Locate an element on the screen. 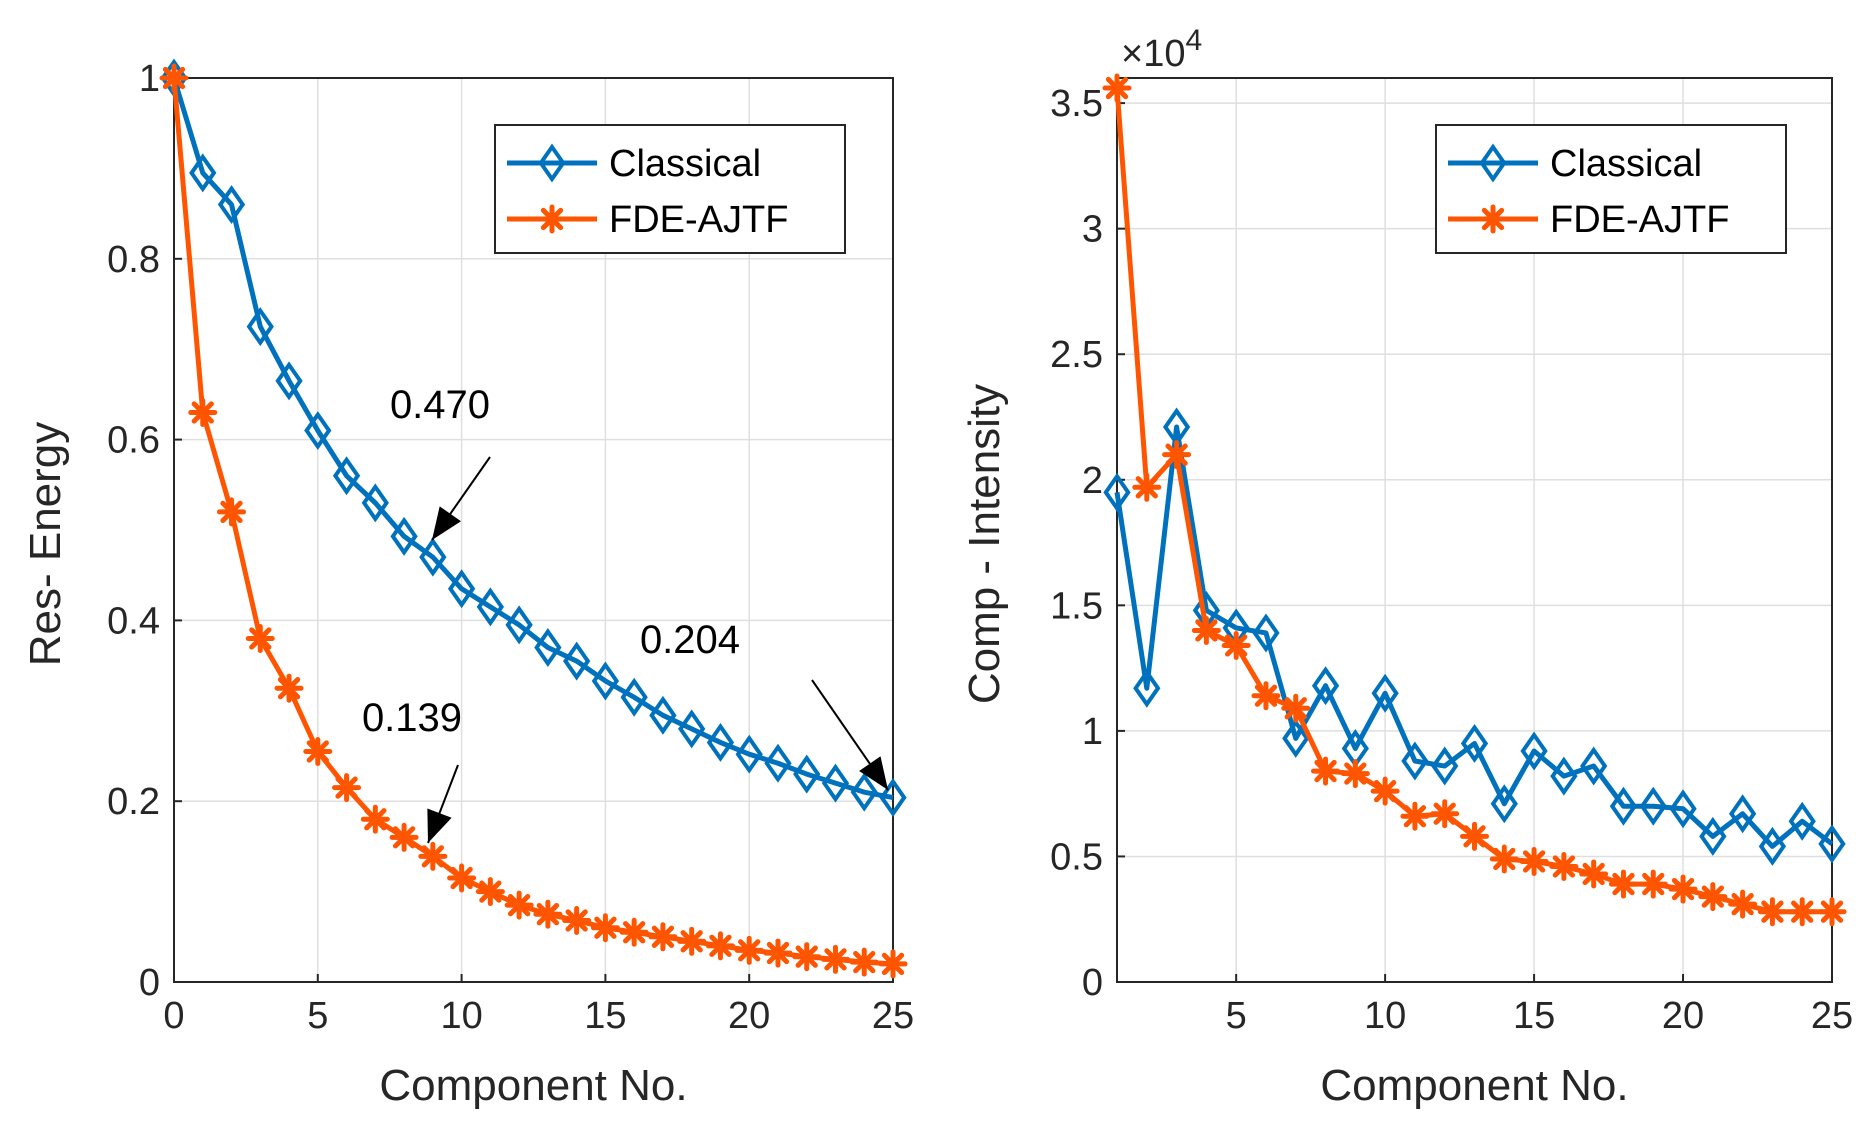  y-tick-label: 0.6 is located at coordinates (133, 441).